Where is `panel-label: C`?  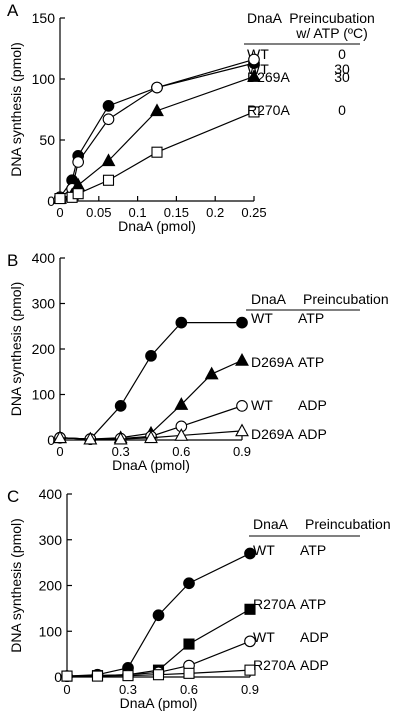
panel-label: C is located at coordinates (13, 496).